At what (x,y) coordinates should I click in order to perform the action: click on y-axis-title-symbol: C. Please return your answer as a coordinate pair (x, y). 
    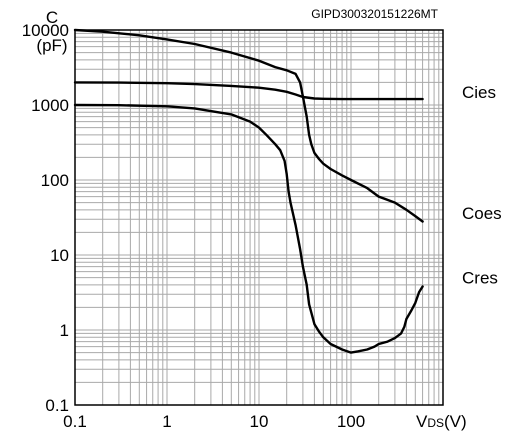
    Looking at the image, I should click on (52, 17).